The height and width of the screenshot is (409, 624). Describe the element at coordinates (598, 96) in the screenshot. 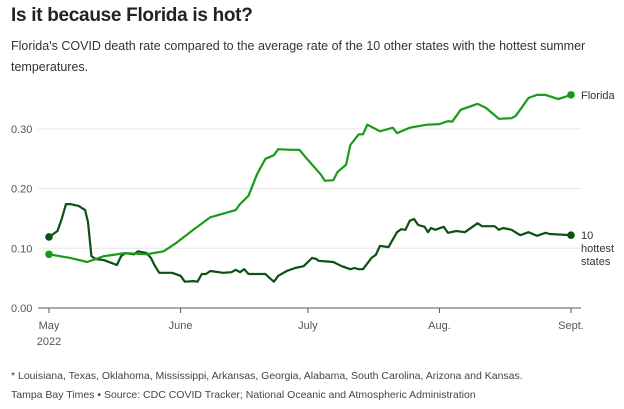

I see `series-label: Florida` at that location.